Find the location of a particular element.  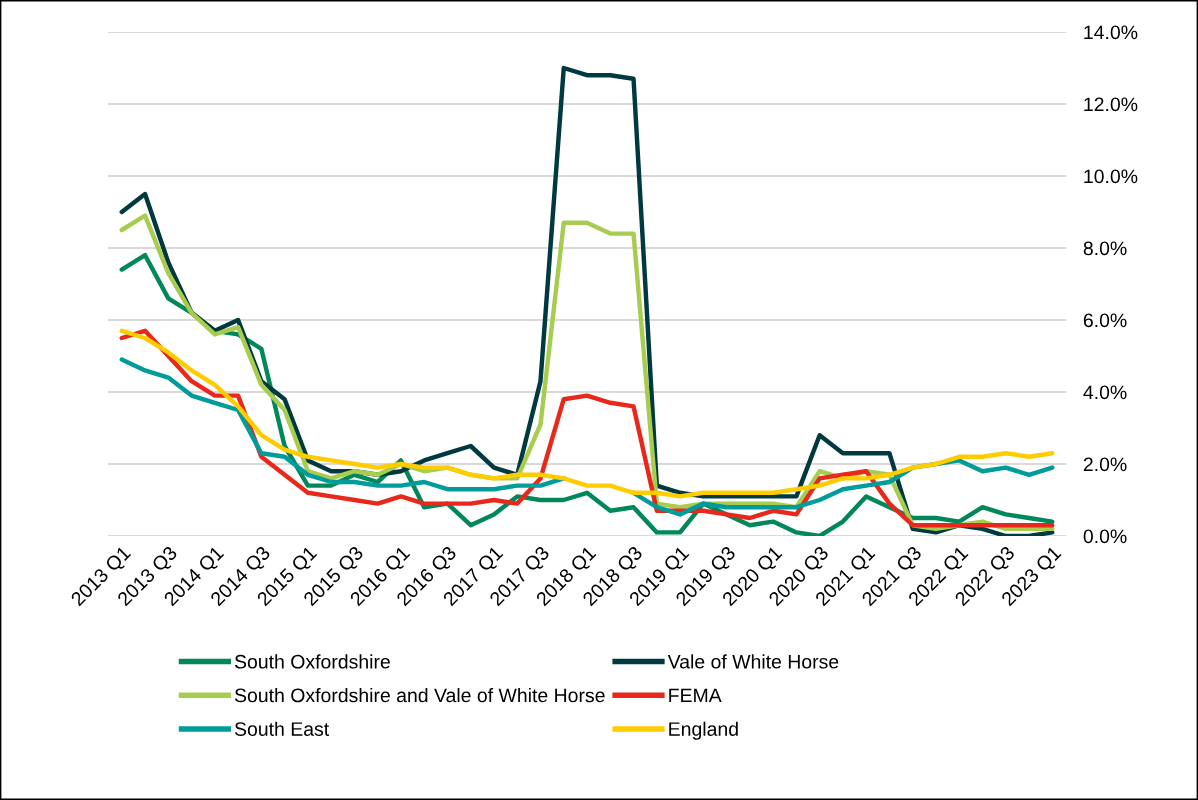

y-tick-label: 6.0% is located at coordinates (1105, 320).